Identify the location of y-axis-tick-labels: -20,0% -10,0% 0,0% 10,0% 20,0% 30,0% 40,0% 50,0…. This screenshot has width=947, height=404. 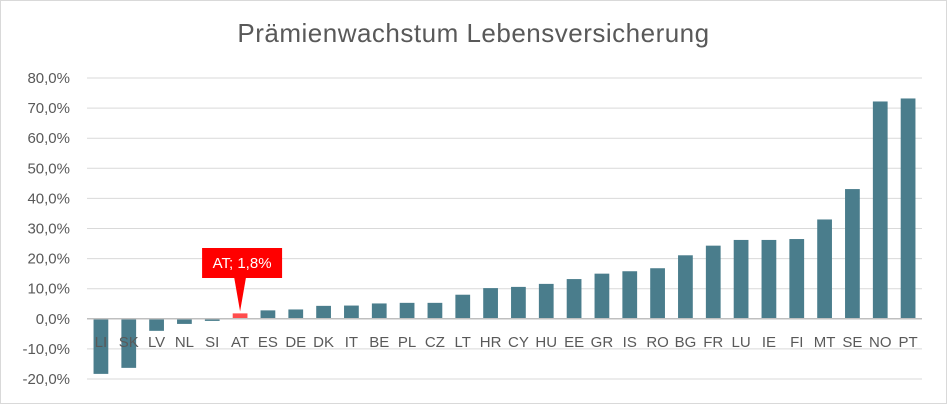
(46, 229).